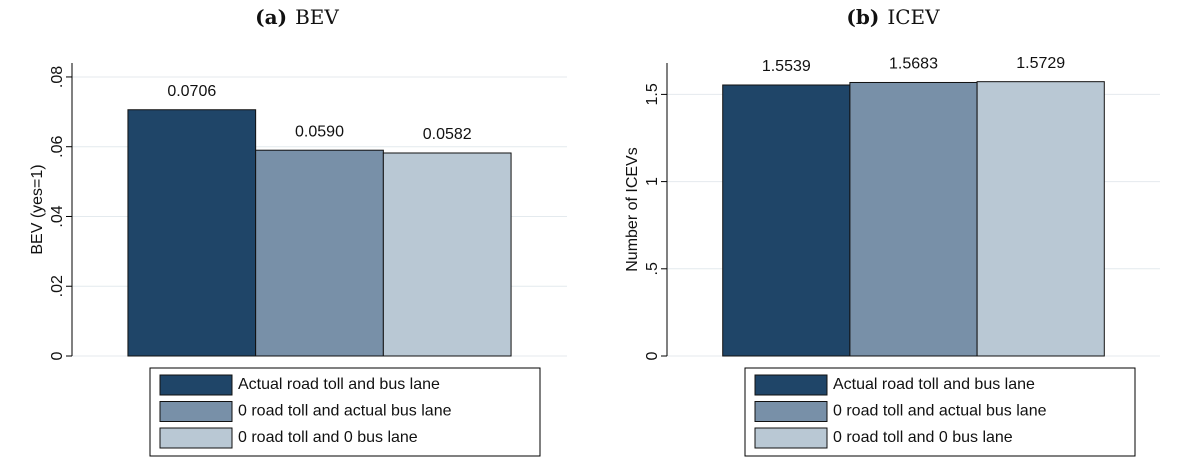  What do you see at coordinates (57, 286) in the screenshot?
I see `y-tick-label: .02` at bounding box center [57, 286].